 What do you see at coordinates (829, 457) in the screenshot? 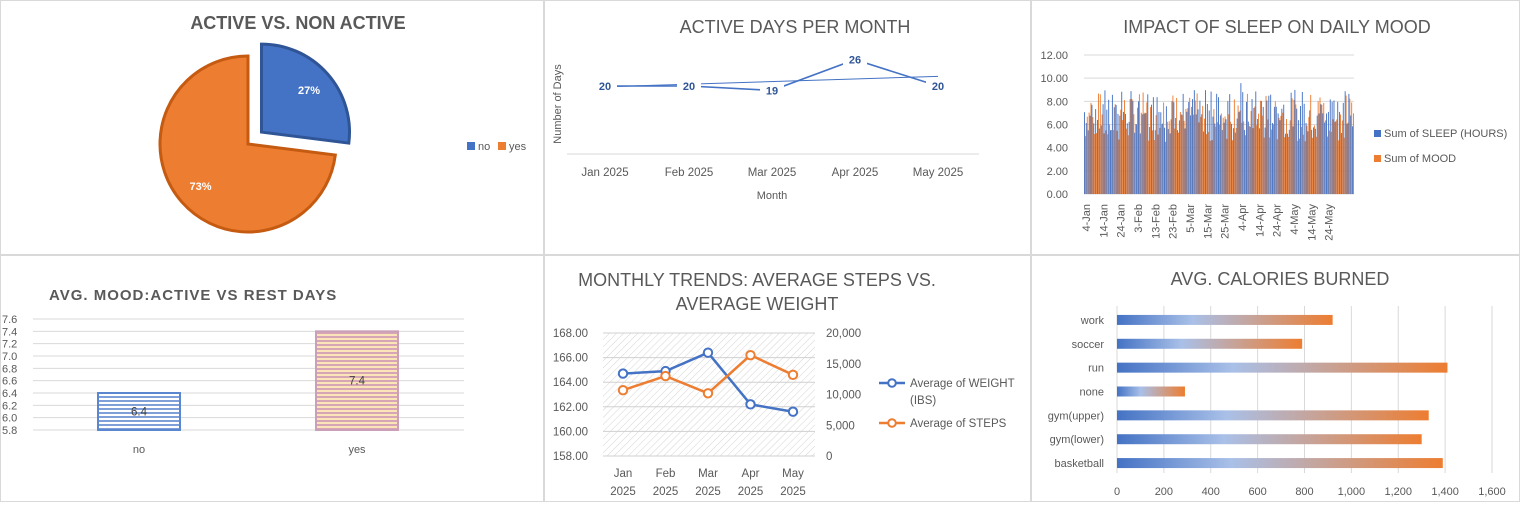
I see `trend-right-tick: 0` at bounding box center [829, 457].